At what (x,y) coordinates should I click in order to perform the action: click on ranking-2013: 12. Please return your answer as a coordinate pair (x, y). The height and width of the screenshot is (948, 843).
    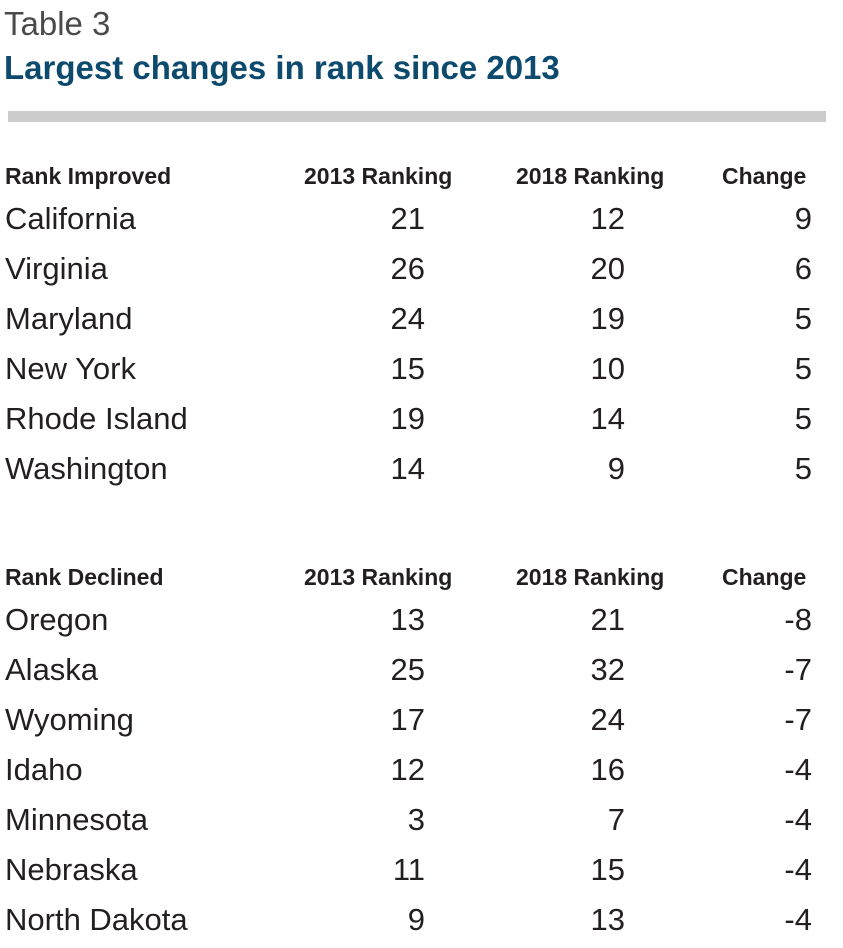
    Looking at the image, I should click on (407, 769).